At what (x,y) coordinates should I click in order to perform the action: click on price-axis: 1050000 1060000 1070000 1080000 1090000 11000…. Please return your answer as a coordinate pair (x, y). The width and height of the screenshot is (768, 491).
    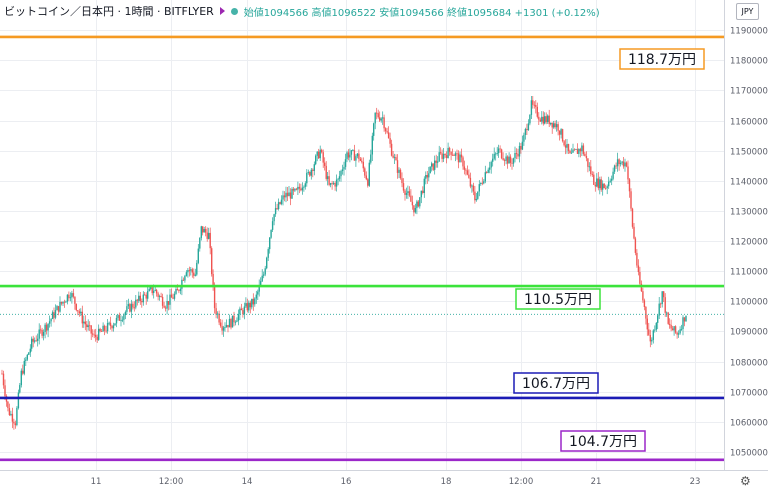
    Looking at the image, I should click on (746, 235).